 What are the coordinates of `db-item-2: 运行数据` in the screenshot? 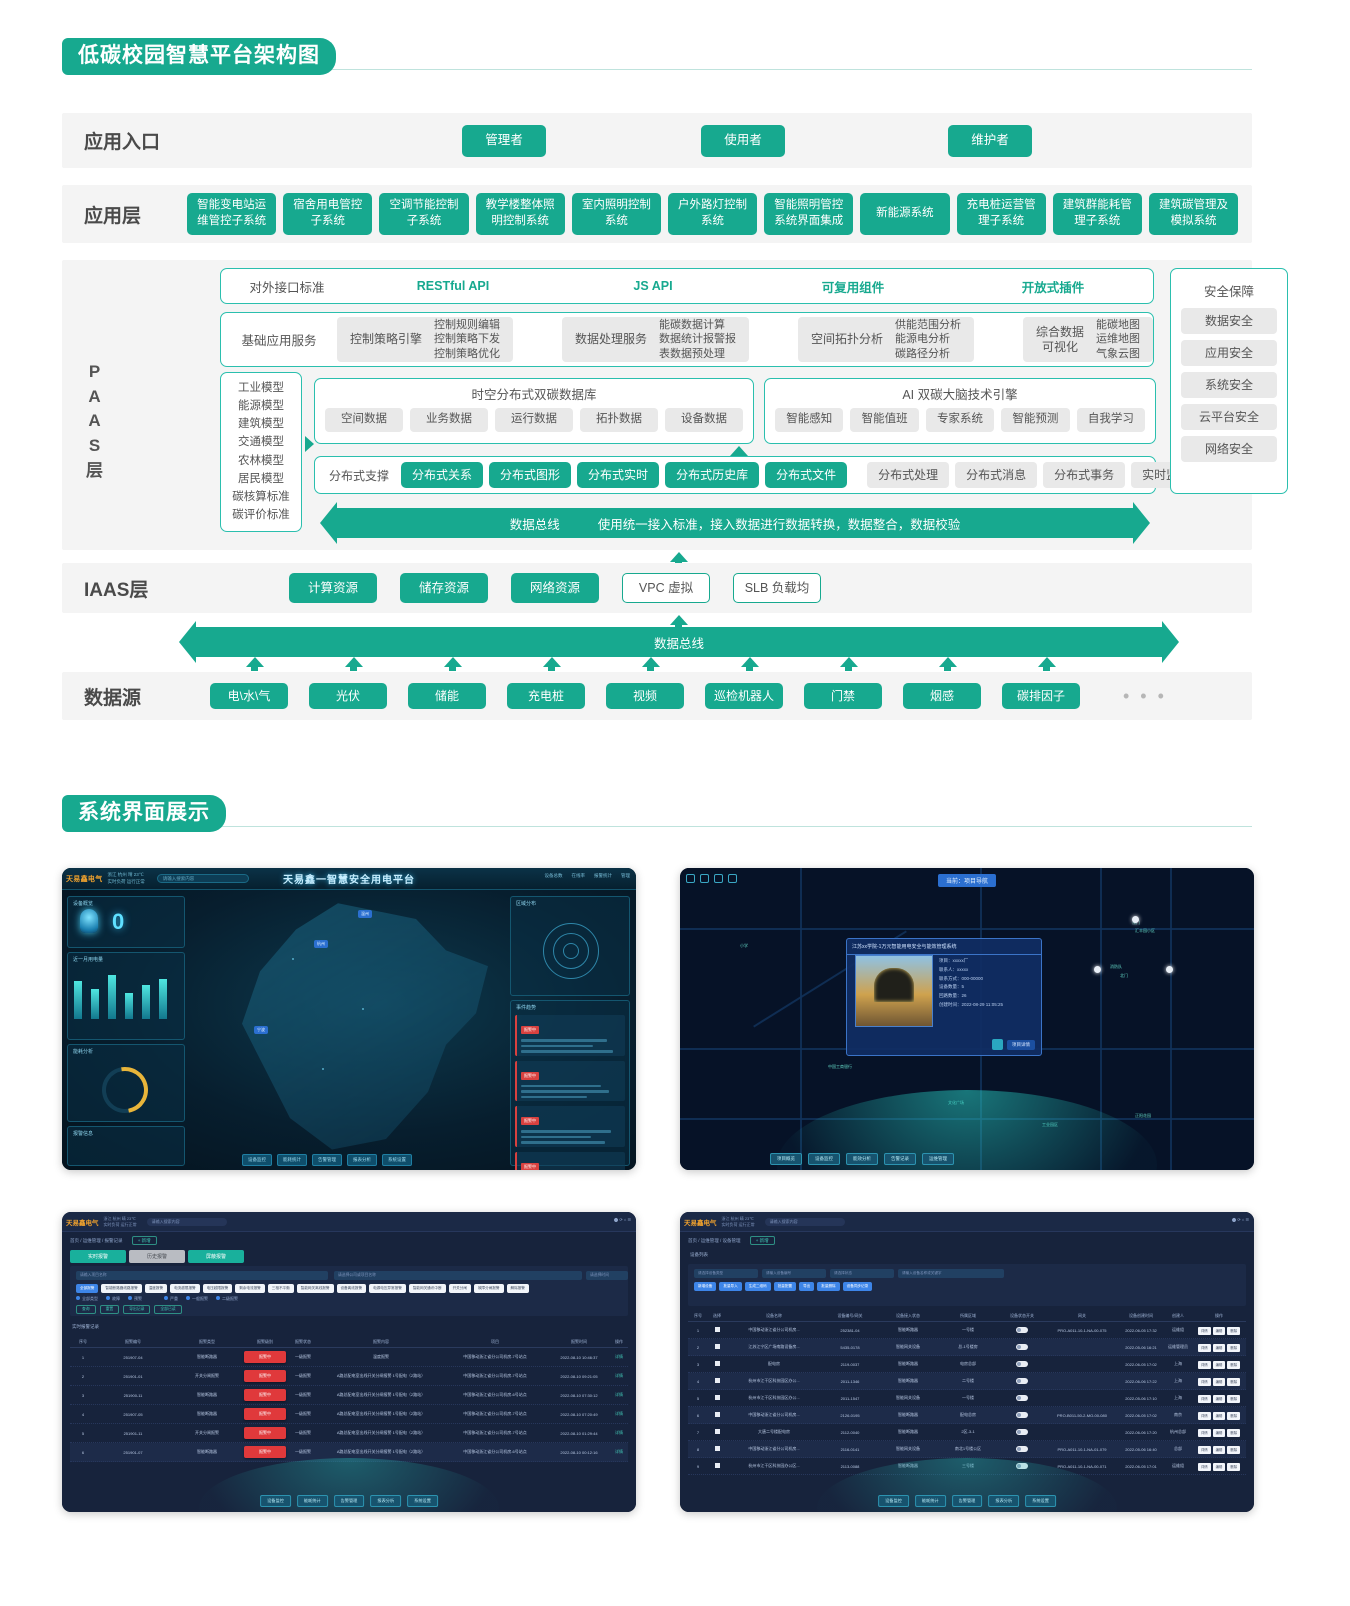 It's located at (534, 420).